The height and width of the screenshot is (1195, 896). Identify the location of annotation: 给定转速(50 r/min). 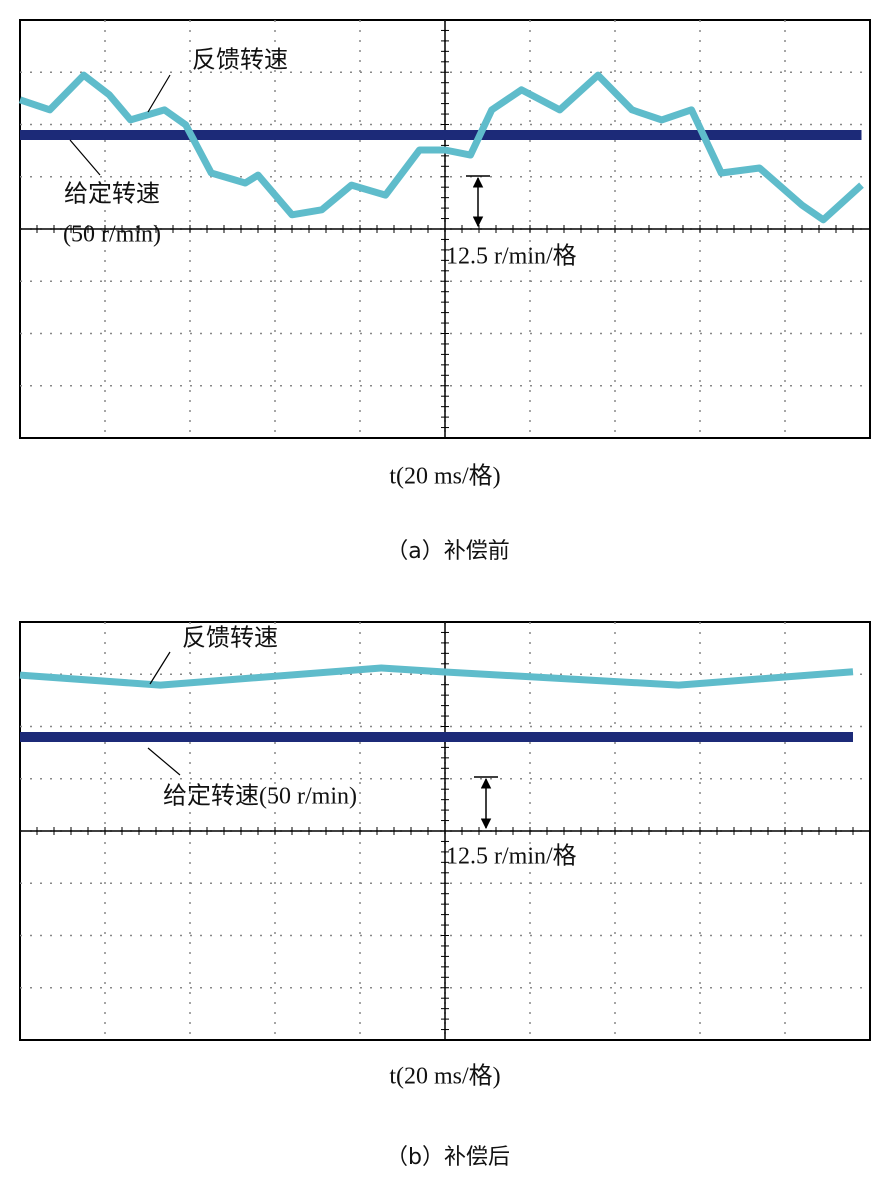
(260, 796).